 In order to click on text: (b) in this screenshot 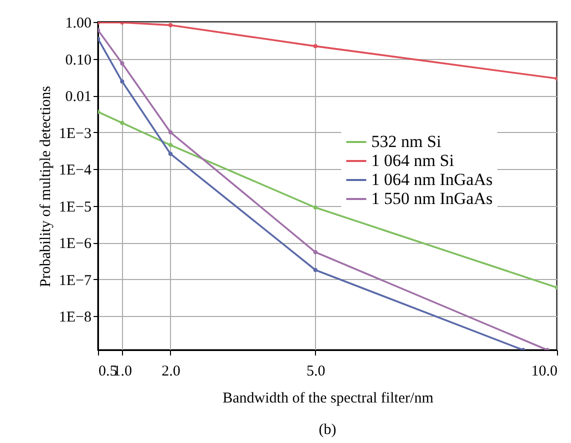, I will do `click(327, 430)`.